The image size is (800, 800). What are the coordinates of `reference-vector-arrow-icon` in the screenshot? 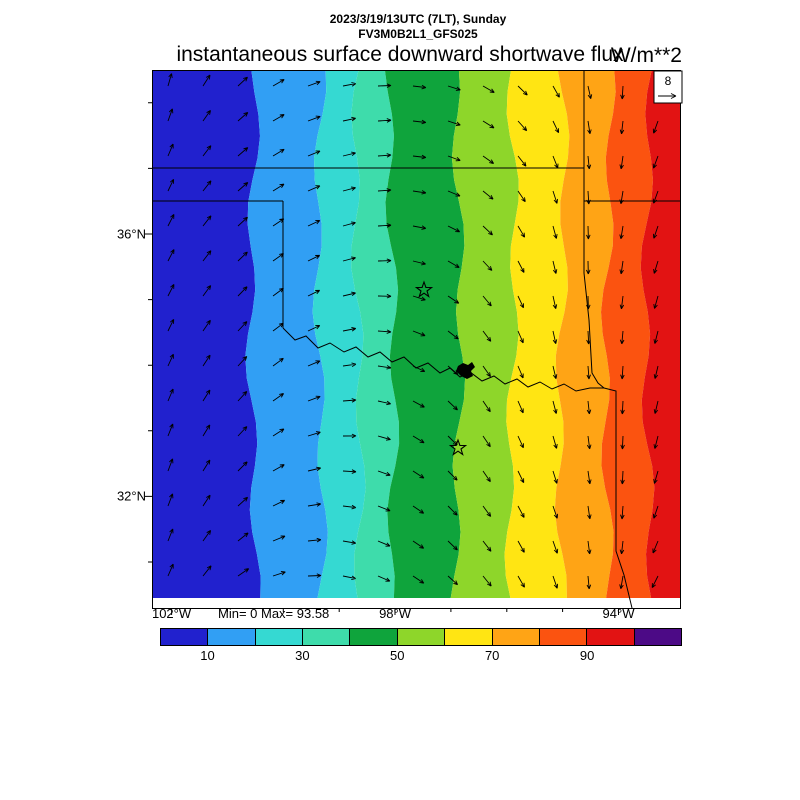 It's located at (667, 96).